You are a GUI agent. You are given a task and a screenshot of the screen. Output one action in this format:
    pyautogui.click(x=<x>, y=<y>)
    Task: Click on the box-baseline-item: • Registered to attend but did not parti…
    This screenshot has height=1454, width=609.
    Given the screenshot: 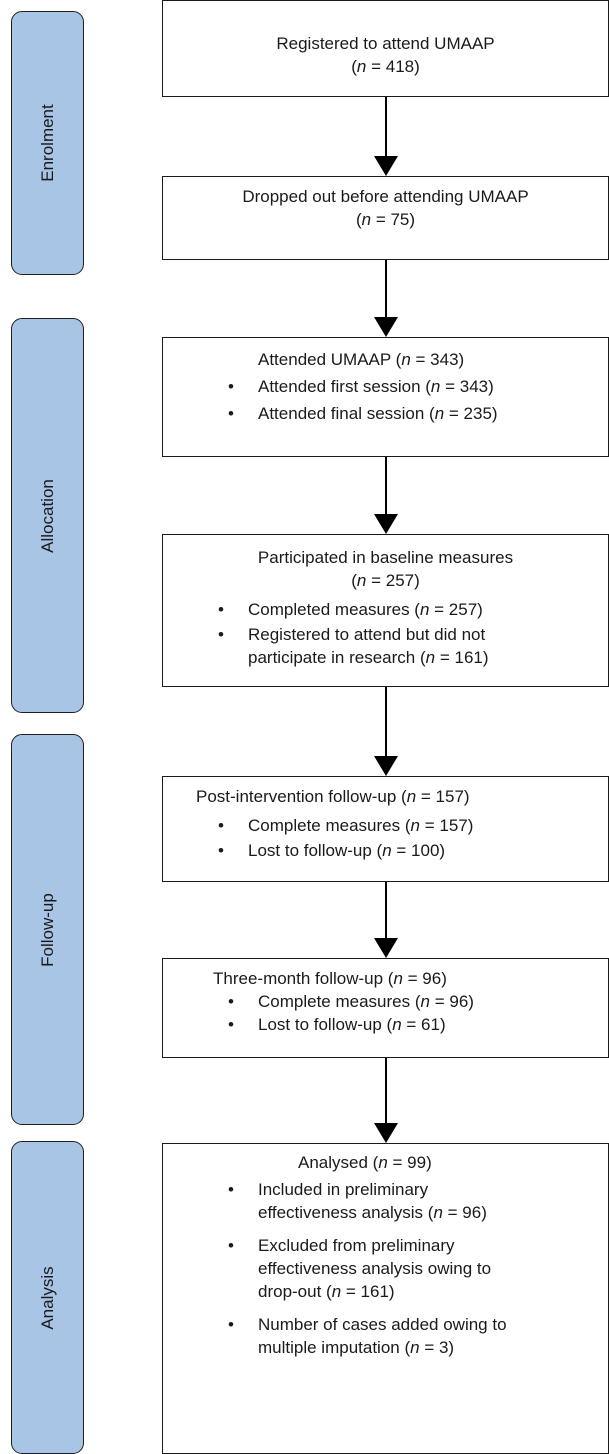 What is the action you would take?
    pyautogui.click(x=353, y=646)
    